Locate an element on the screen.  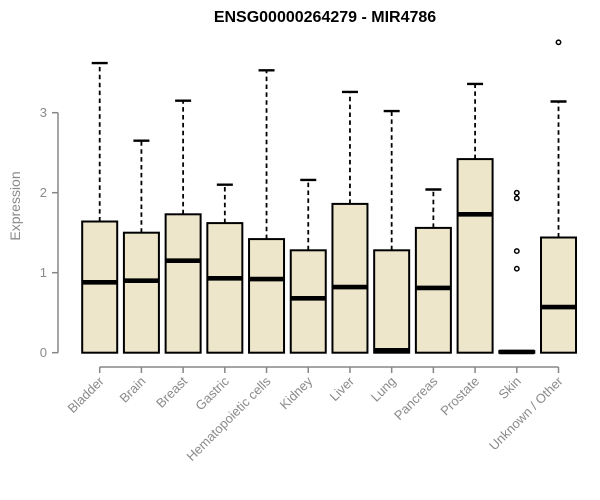
boxplot-brain is located at coordinates (141, 246).